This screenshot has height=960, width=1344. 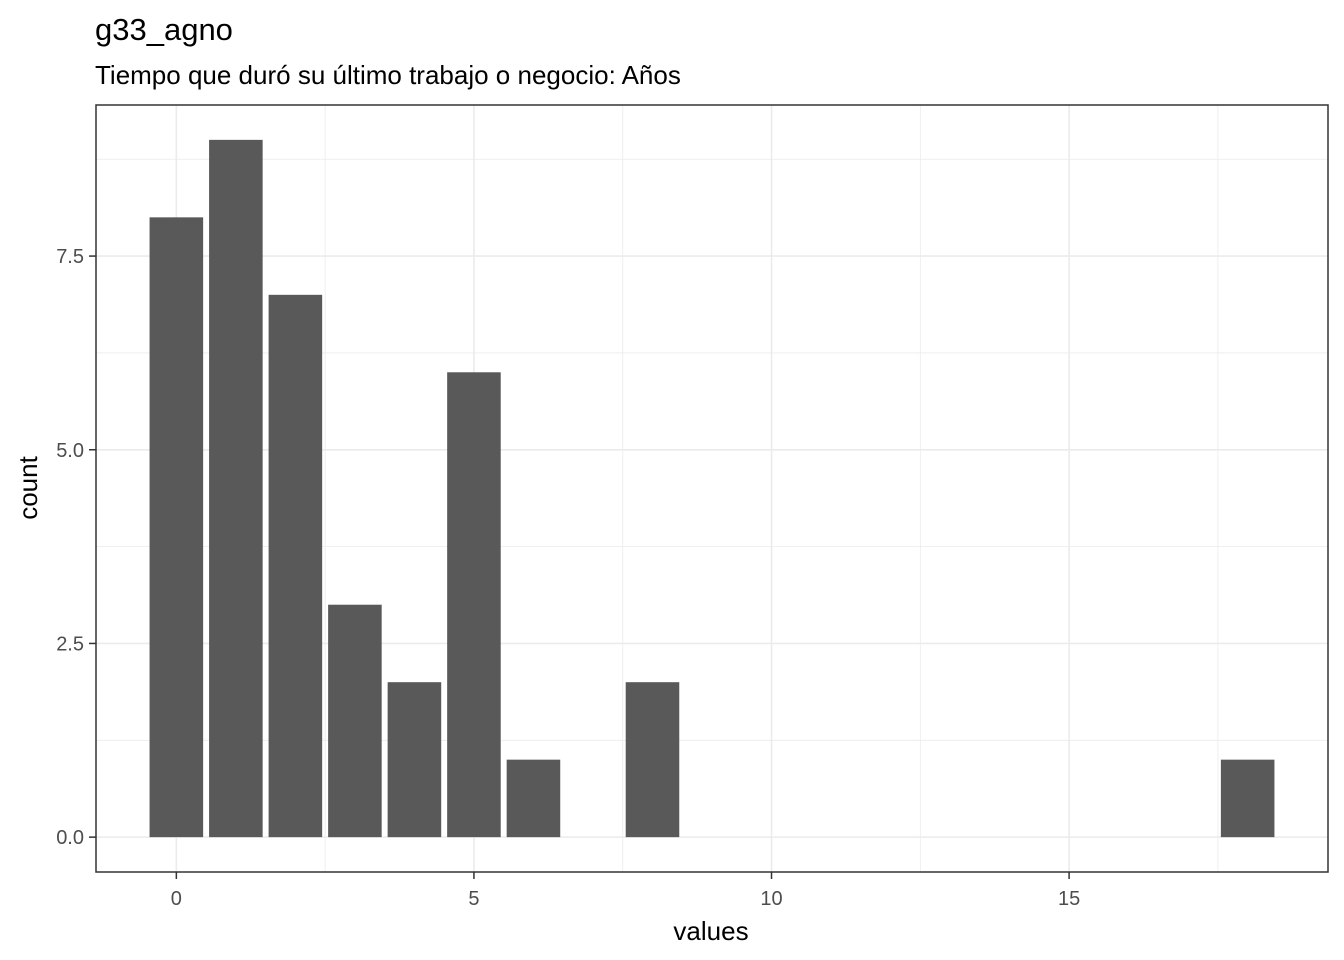 What do you see at coordinates (164, 29) in the screenshot?
I see `chart-title: g33_agno` at bounding box center [164, 29].